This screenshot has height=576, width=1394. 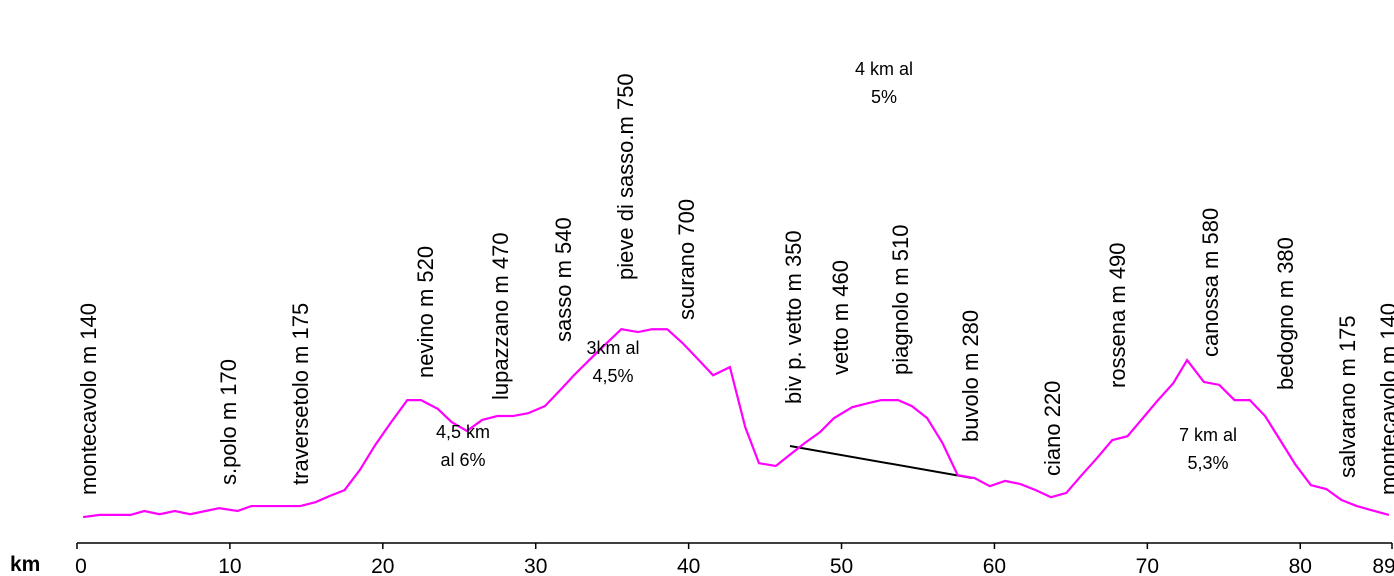 What do you see at coordinates (1210, 282) in the screenshot?
I see `place-label: canossa m 580` at bounding box center [1210, 282].